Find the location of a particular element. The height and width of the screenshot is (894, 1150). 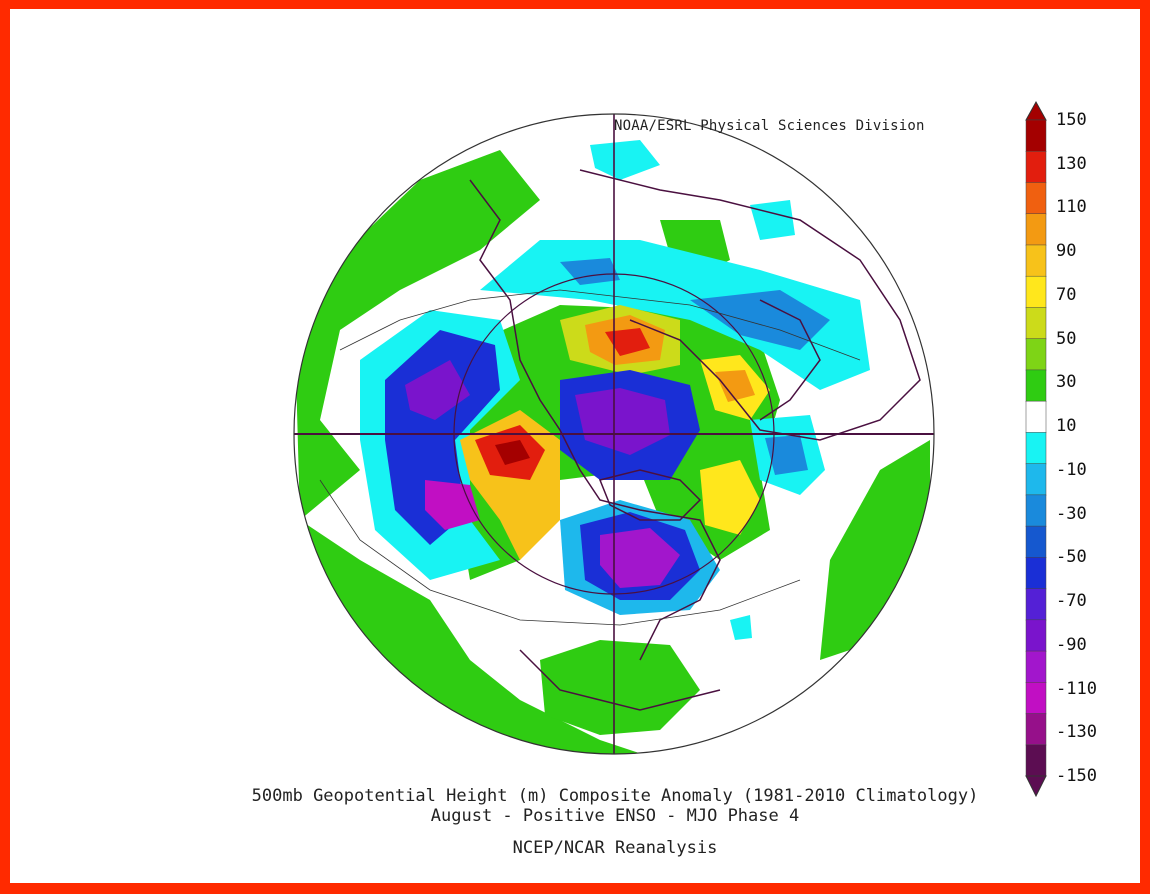

negative-small-southeast is located at coordinates (741, 627).